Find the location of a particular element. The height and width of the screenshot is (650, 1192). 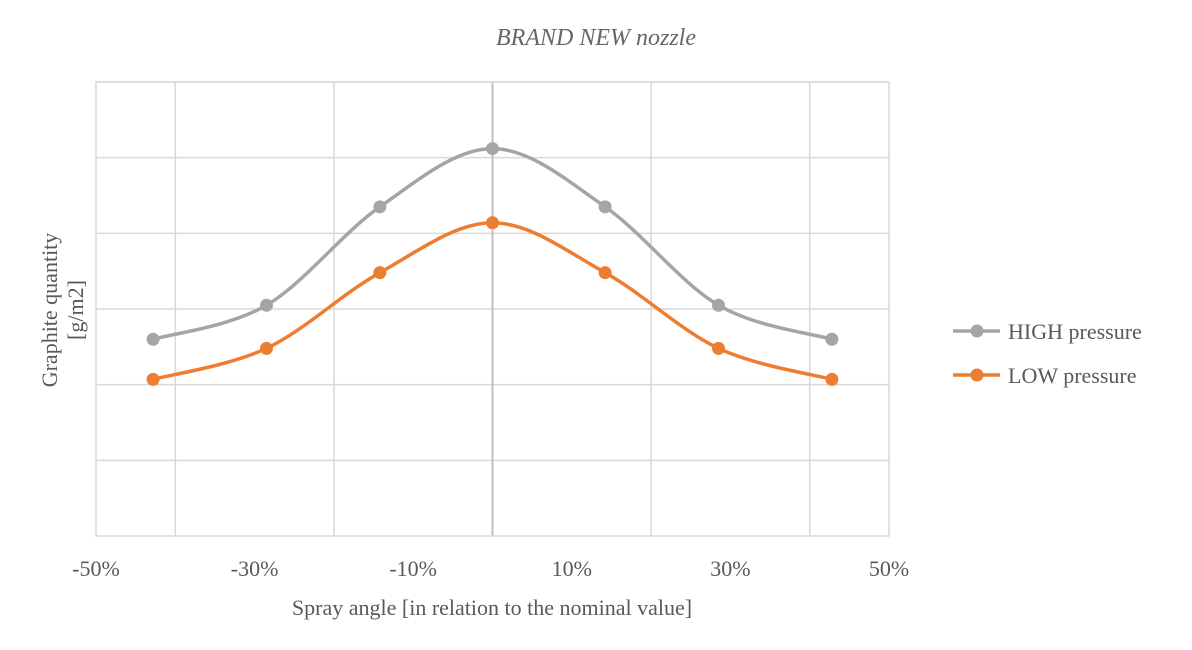

x-axis-tick-labels: -50% -30% -10% 10% 30% 50% is located at coordinates (490, 568).